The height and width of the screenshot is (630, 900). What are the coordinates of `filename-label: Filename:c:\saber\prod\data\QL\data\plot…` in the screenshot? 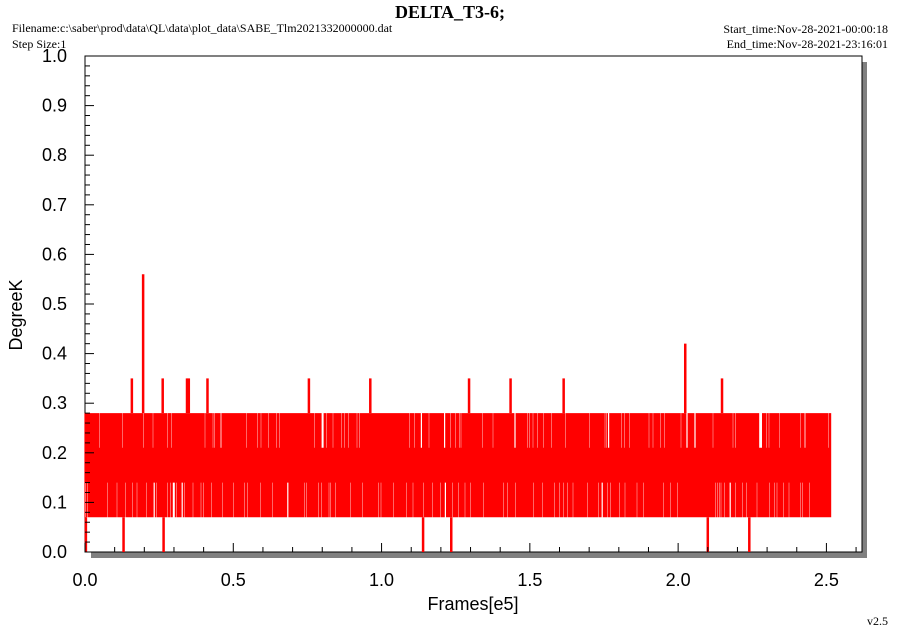 It's located at (202, 28).